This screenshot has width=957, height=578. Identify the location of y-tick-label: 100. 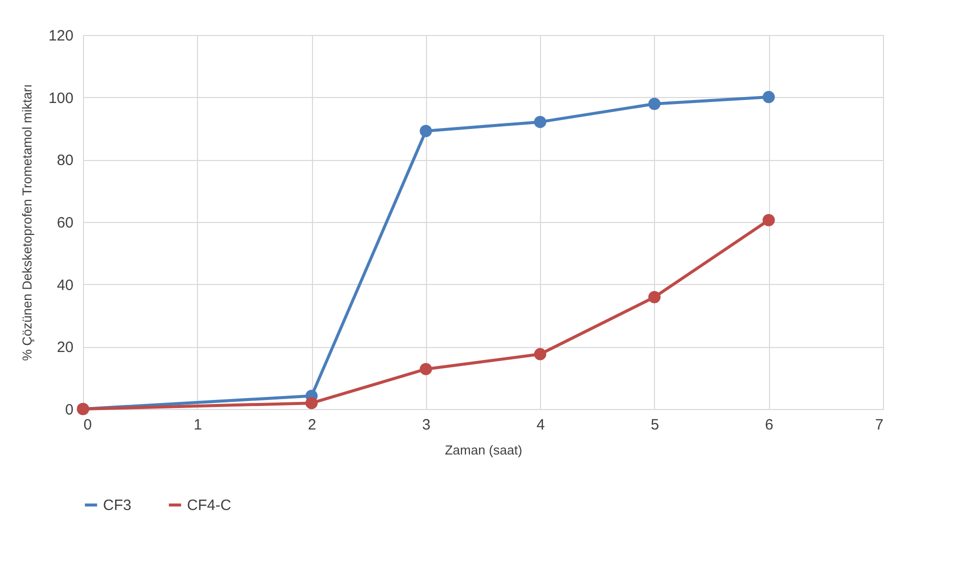
(61, 98).